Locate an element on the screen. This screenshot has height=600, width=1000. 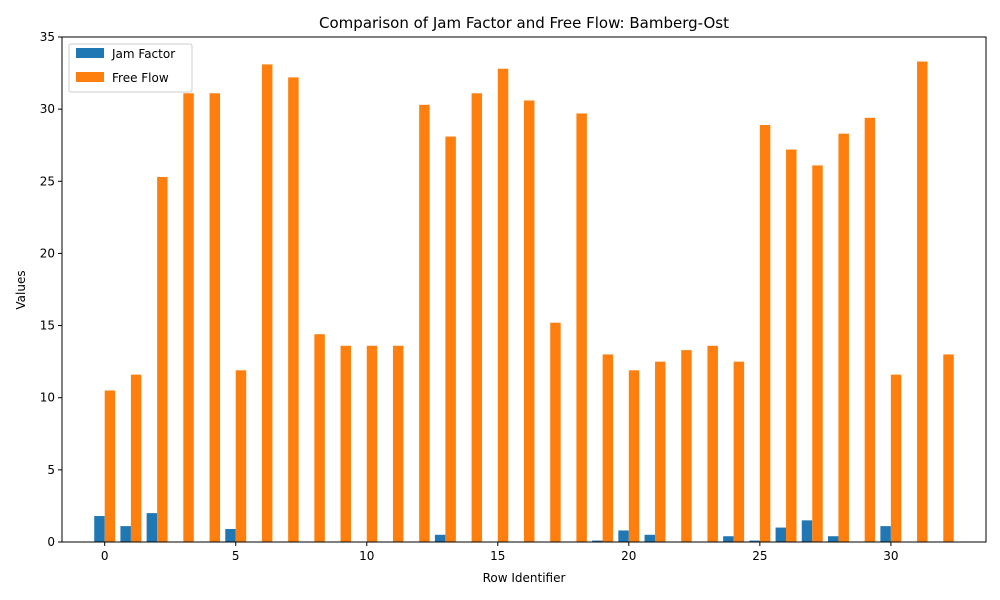
y-tick-label: 30 is located at coordinates (47, 109).